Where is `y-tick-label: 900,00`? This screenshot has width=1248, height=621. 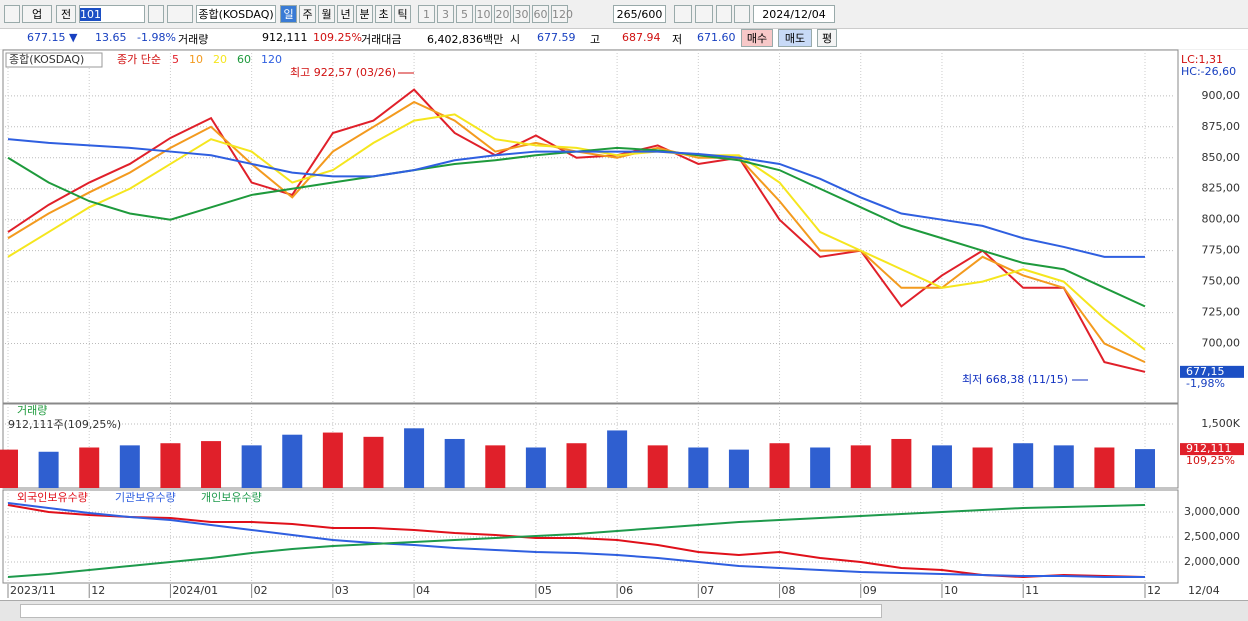 y-tick-label: 900,00 is located at coordinates (1221, 95).